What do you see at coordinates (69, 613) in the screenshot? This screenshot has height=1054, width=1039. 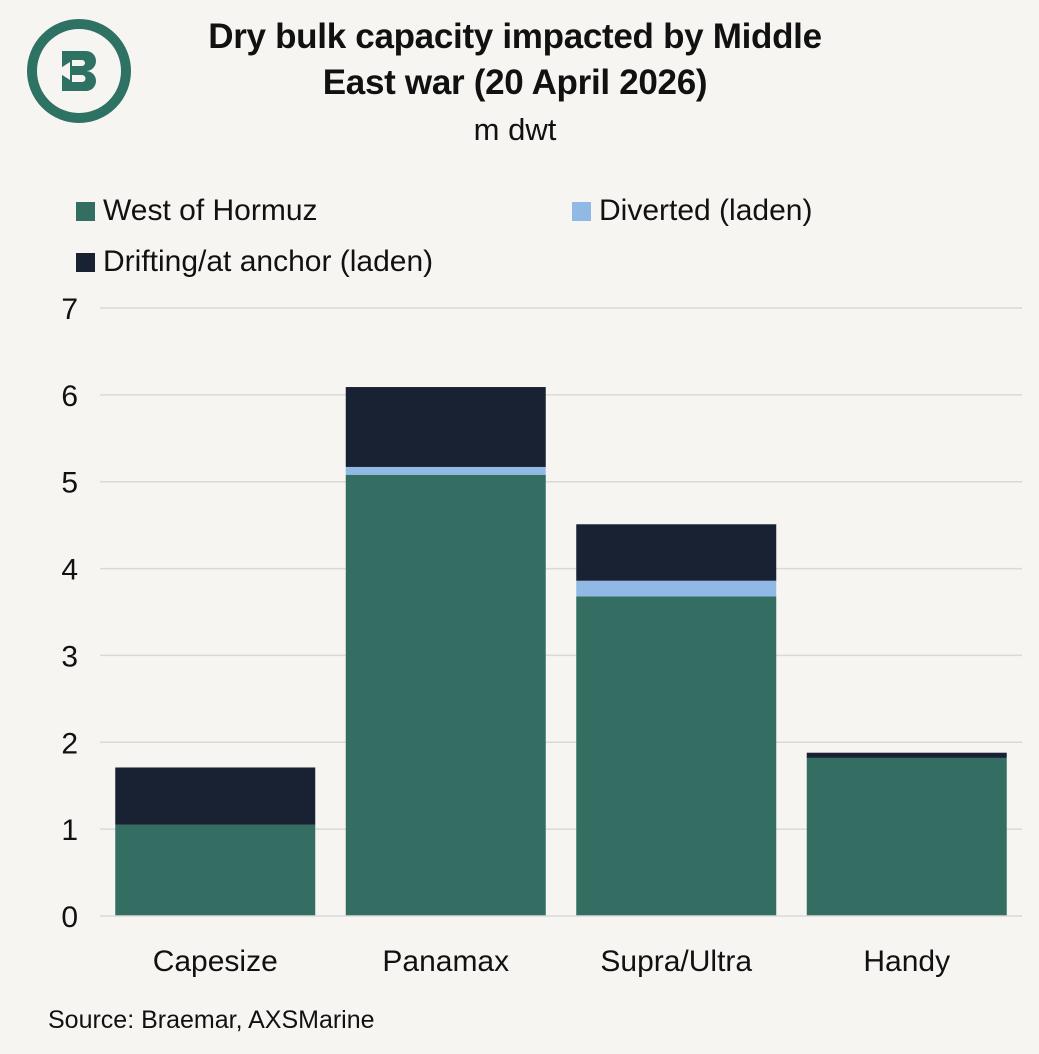 I see `y-axis: 0 1 2 3 4 5 6 7` at bounding box center [69, 613].